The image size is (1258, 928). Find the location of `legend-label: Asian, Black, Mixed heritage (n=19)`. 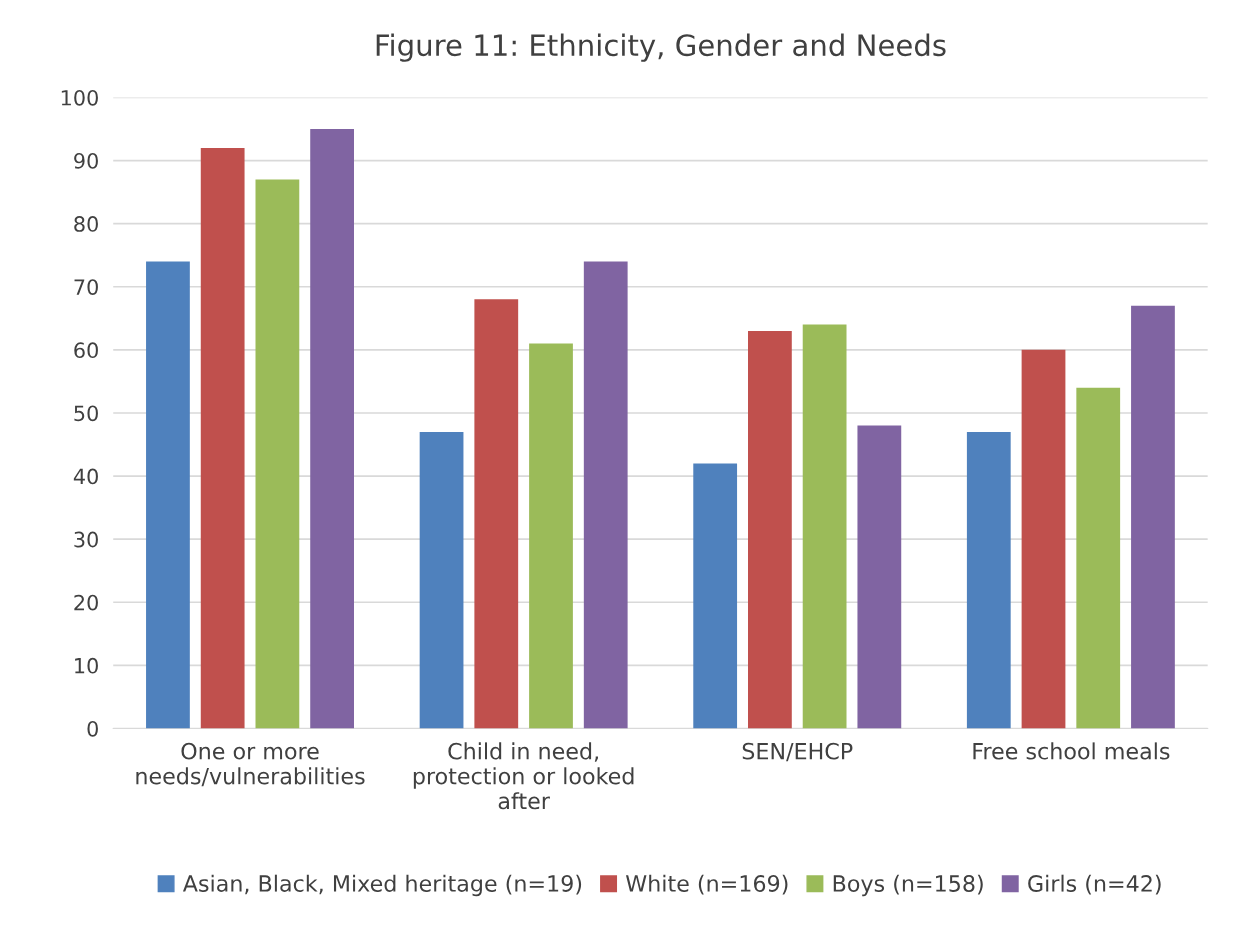

legend-label: Asian, Black, Mixed heritage (n=19) is located at coordinates (382, 885).